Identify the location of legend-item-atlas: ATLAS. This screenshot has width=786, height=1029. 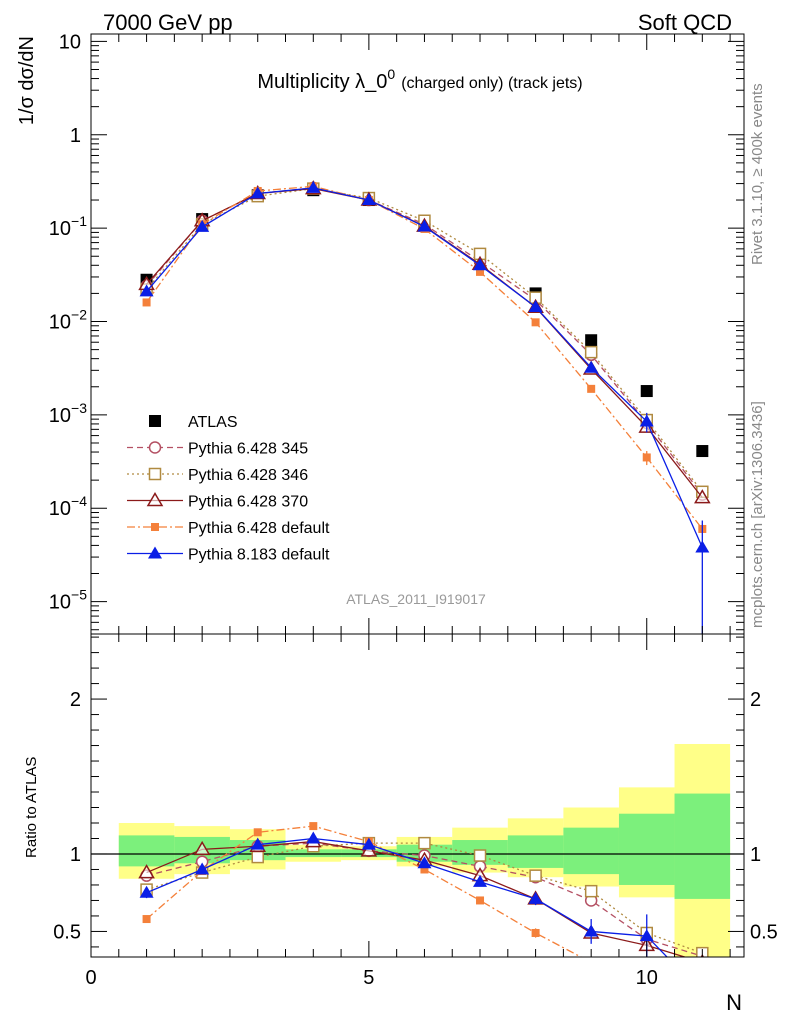
(193, 422).